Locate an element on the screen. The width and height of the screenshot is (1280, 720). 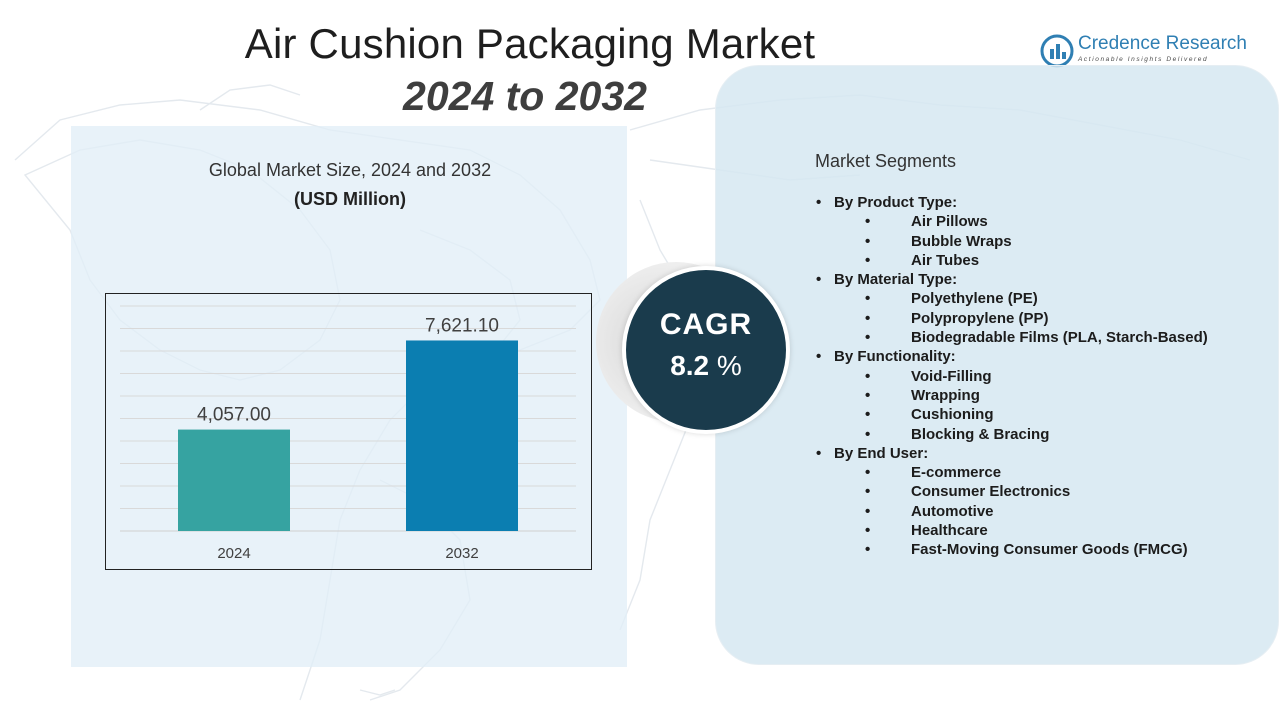
segment-item: Consumer Electronics is located at coordinates (1012, 492).